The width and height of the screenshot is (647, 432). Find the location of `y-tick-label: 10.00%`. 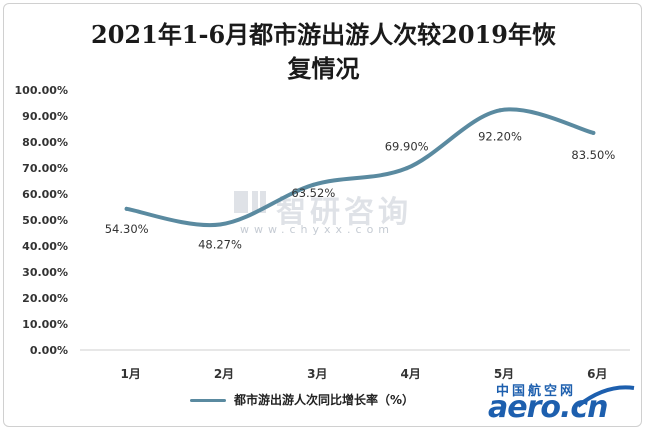

y-tick-label: 10.00% is located at coordinates (45, 324).